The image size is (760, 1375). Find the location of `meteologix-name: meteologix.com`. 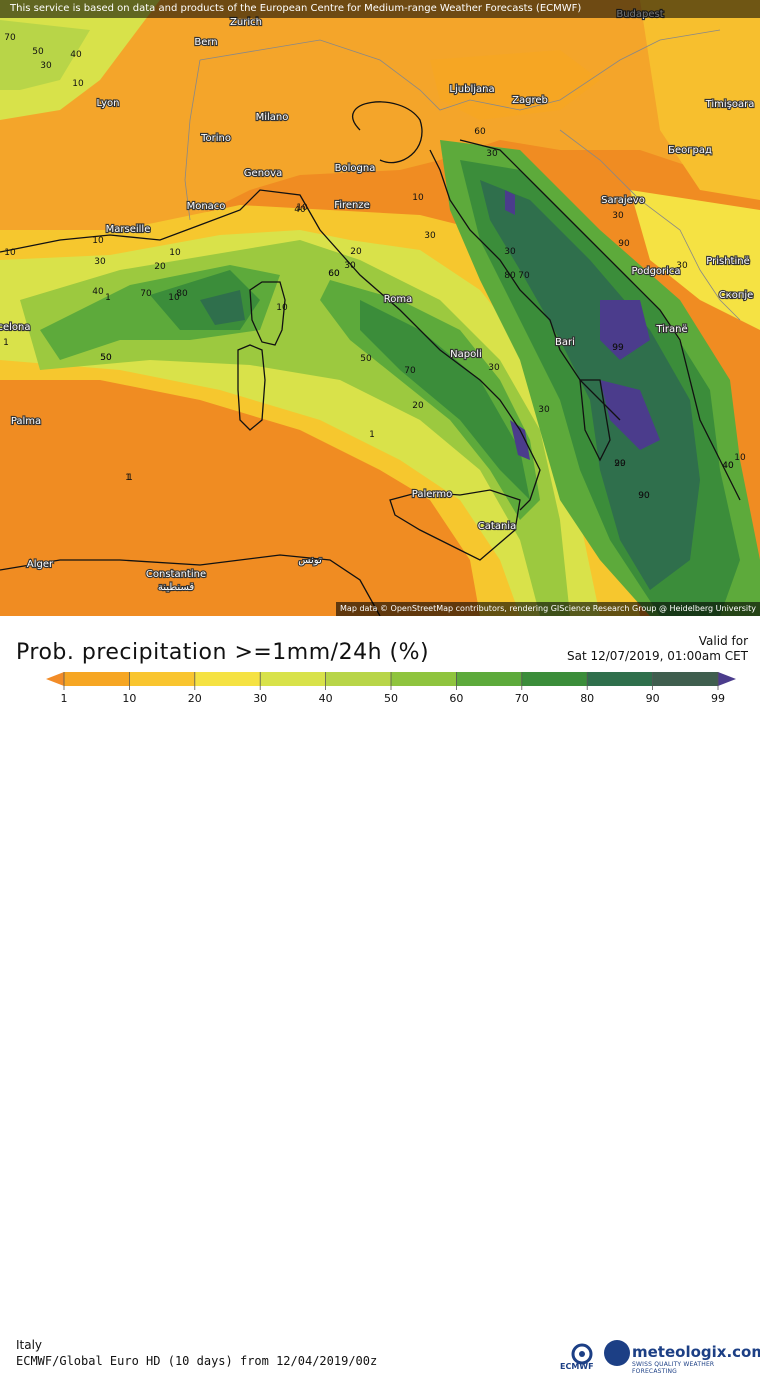

meteologix-name: meteologix.com is located at coordinates (696, 1352).